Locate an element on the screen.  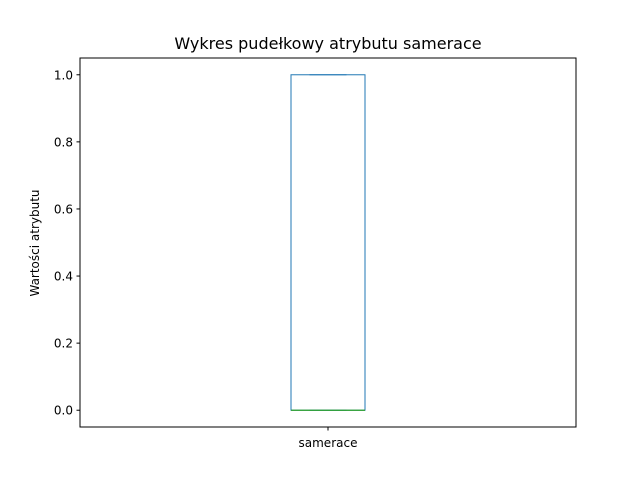
box-body is located at coordinates (328, 242).